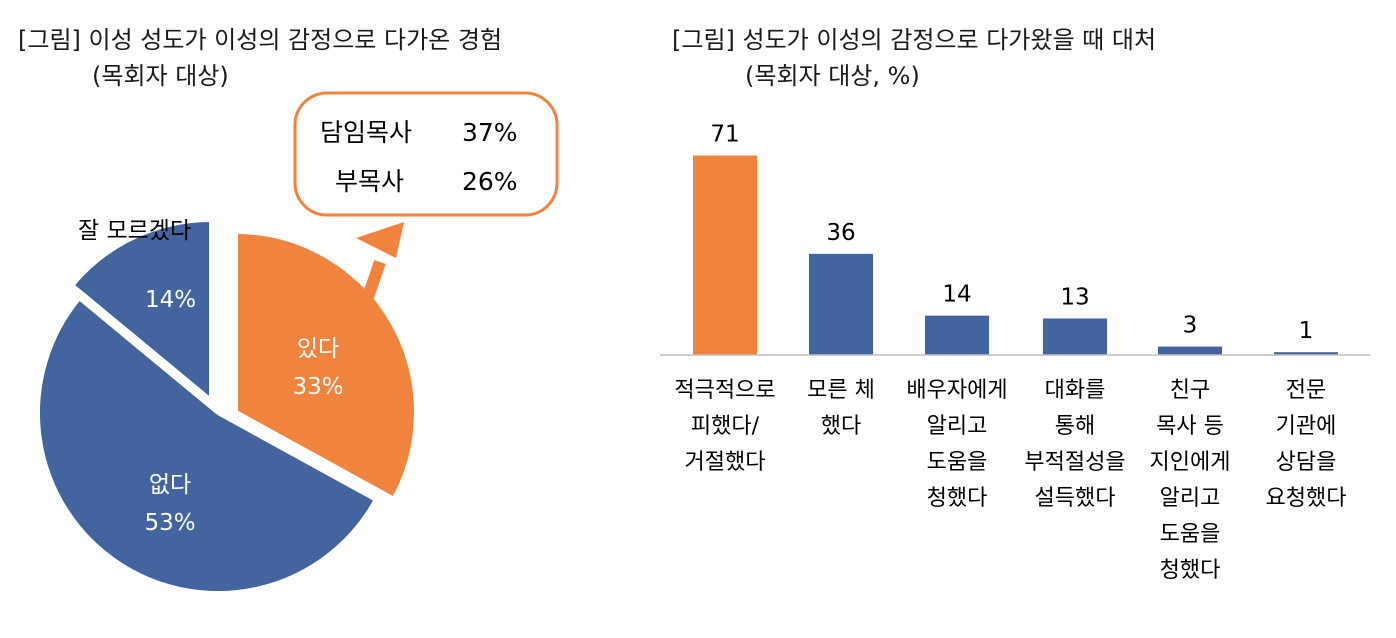 The image size is (1396, 638). What do you see at coordinates (1075, 426) in the screenshot?
I see `category-label-4-line-2: 통해` at bounding box center [1075, 426].